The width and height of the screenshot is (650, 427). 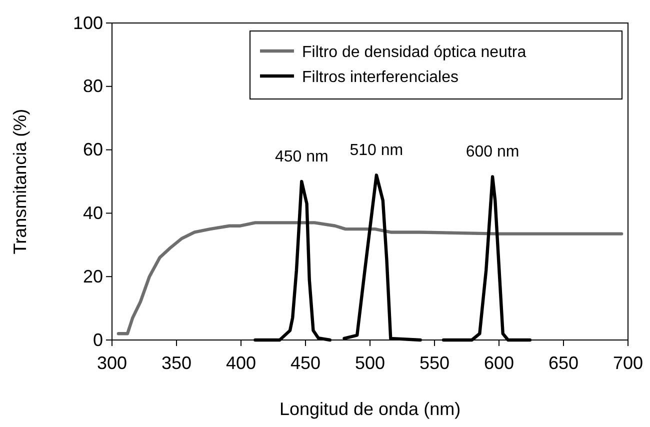 What do you see at coordinates (87, 22) in the screenshot?
I see `y-tick-label: 100` at bounding box center [87, 22].